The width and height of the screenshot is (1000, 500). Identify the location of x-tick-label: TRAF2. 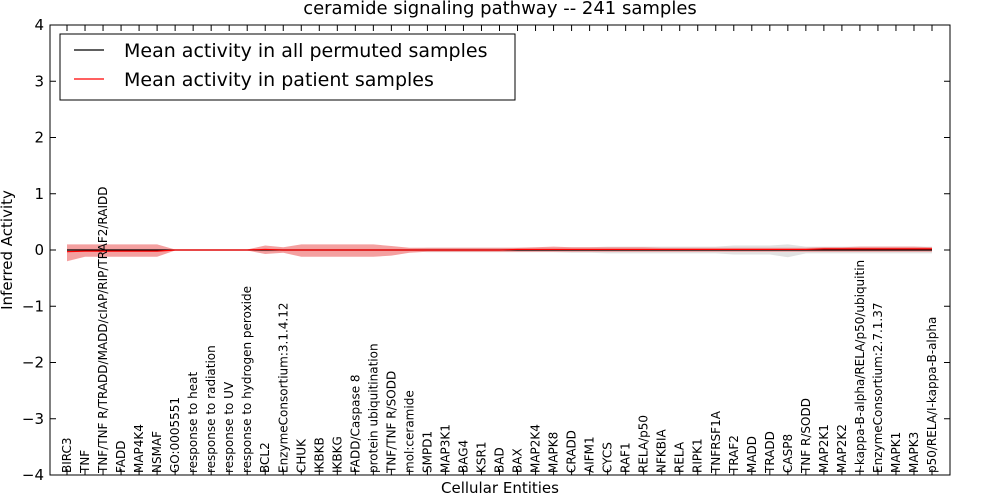
(734, 454).